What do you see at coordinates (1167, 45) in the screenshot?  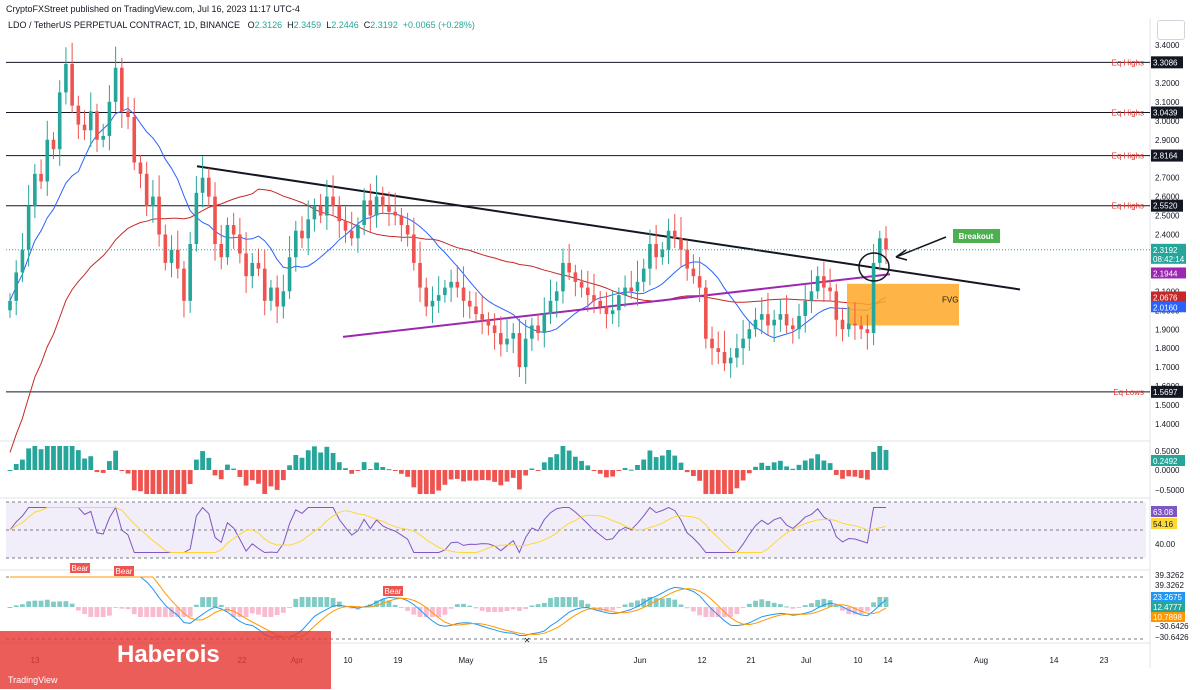 I see `y-tick-label: 3.4000` at bounding box center [1167, 45].